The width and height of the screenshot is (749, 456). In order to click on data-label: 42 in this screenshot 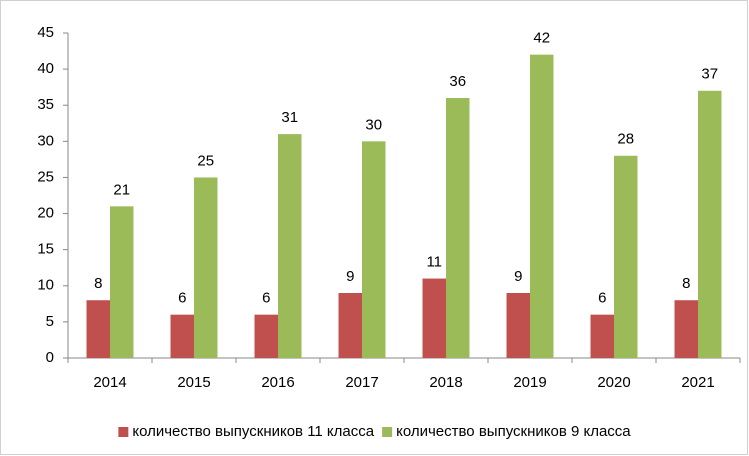, I will do `click(541, 38)`.